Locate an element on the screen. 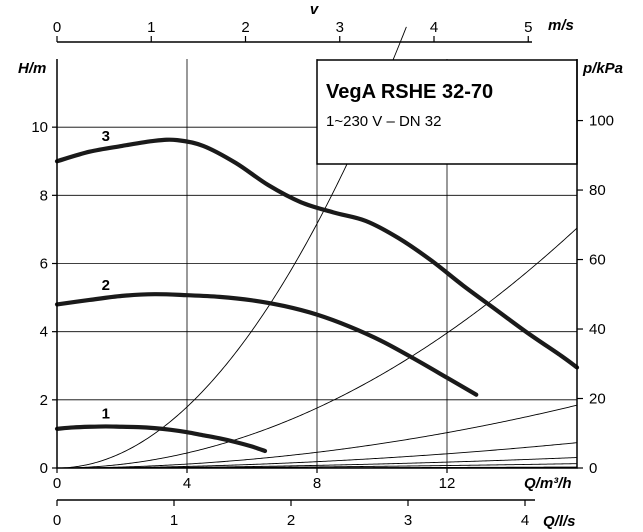 The image size is (643, 532). x-top-tick-label: 2 is located at coordinates (245, 27).